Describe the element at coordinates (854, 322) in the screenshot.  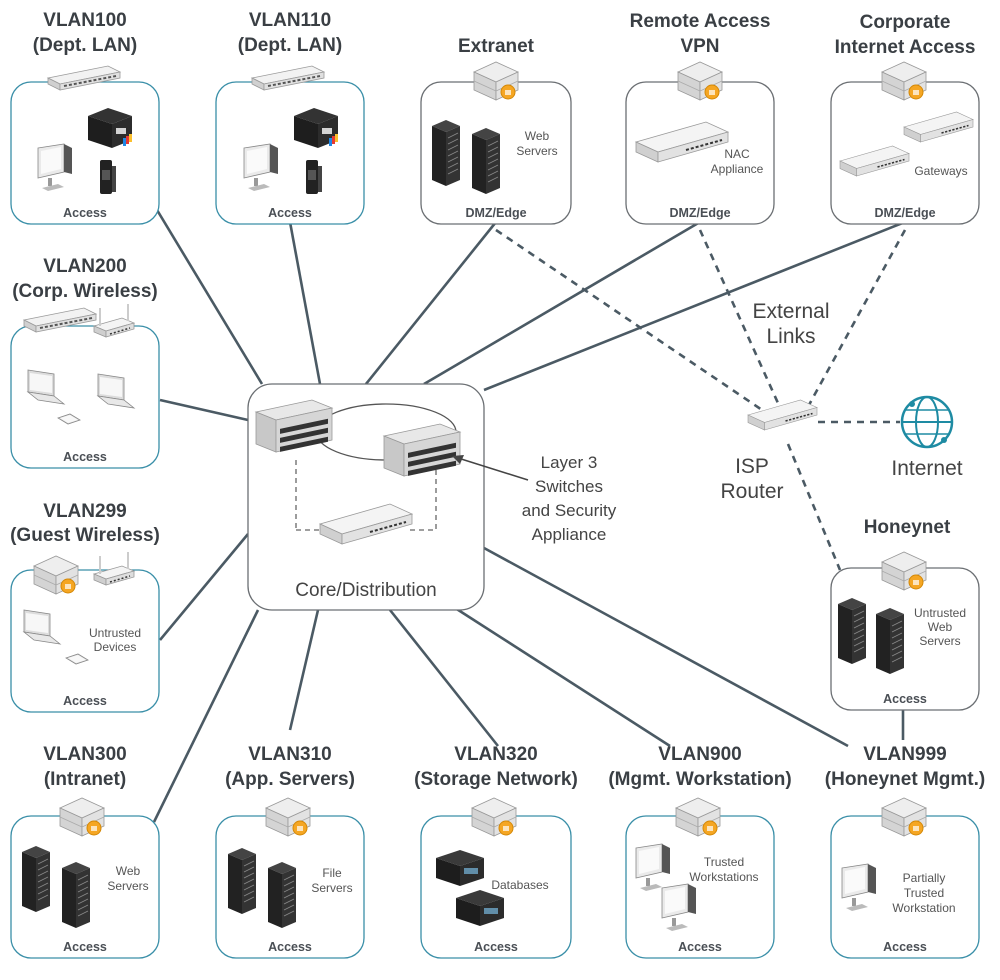
I see `dash-corp-router` at that location.